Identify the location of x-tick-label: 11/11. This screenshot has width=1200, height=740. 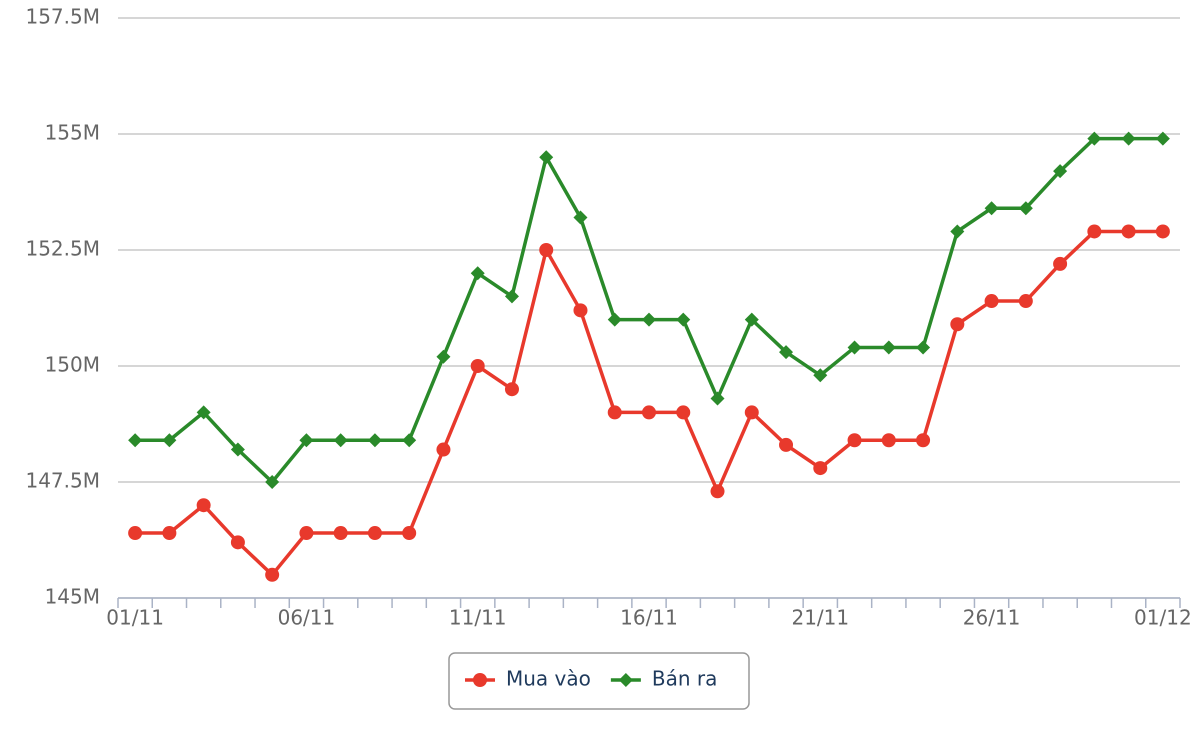
(478, 618).